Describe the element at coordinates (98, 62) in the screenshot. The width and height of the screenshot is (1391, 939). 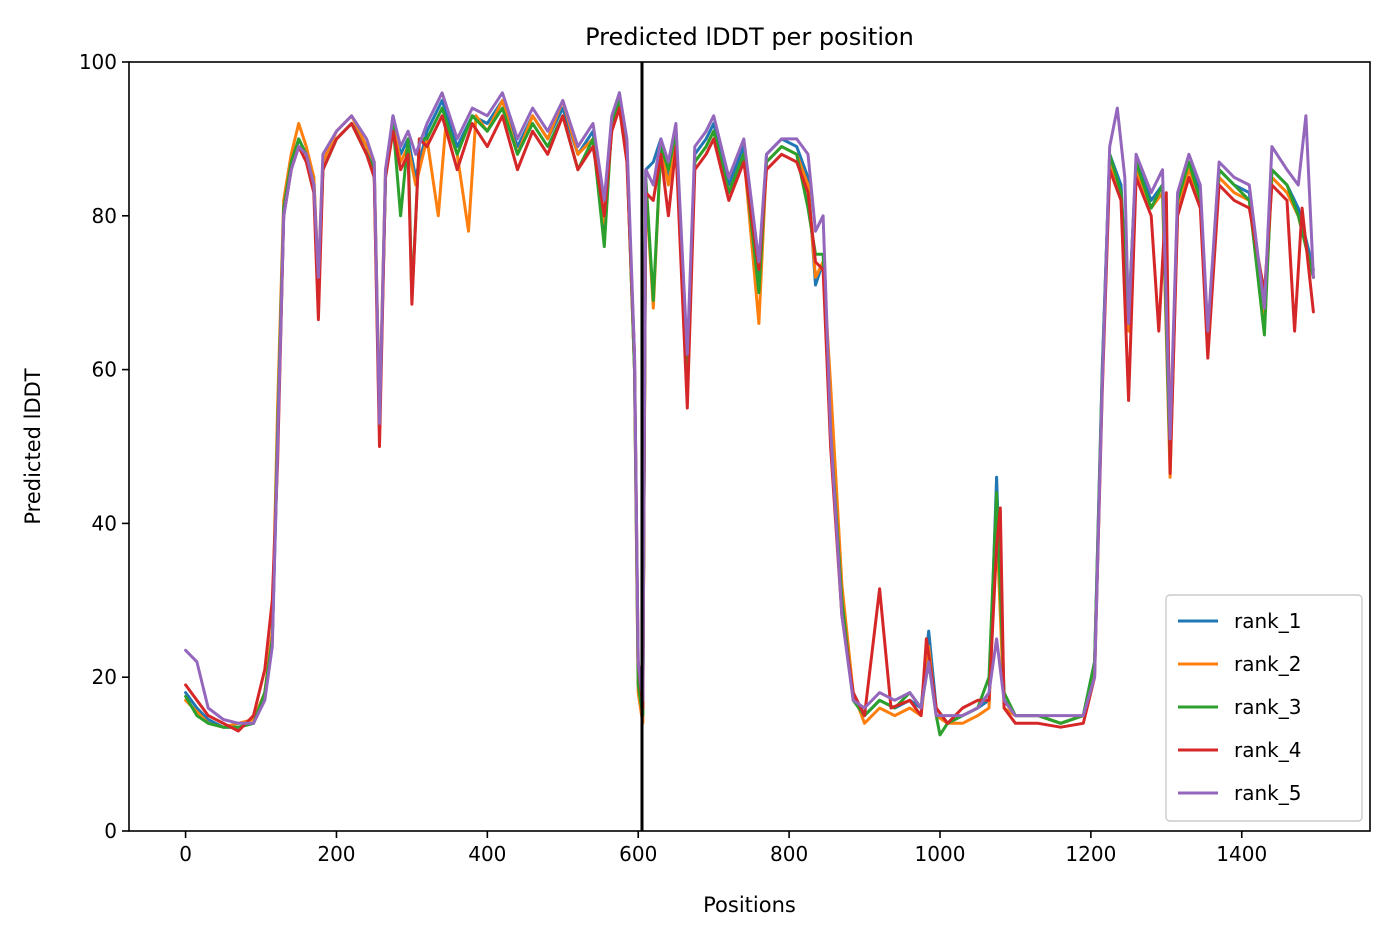
I see `y-tick-label: 100` at that location.